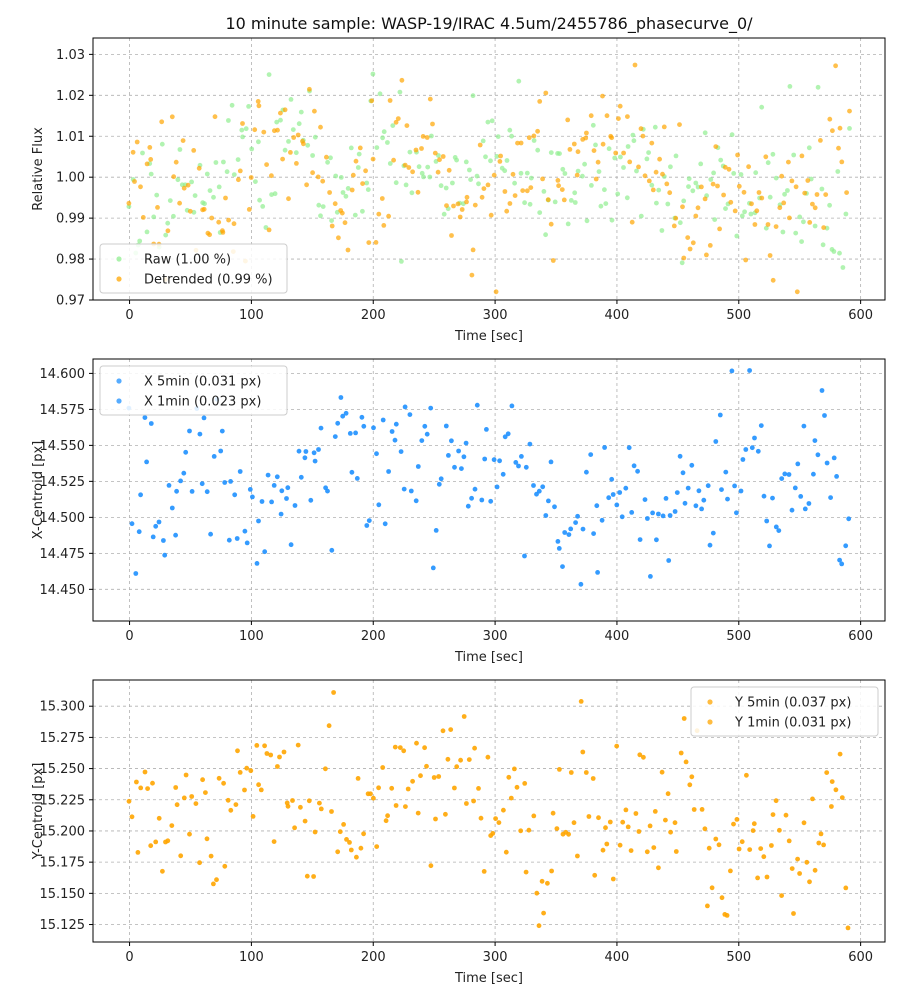 Image resolution: width=900 pixels, height=1000 pixels. What do you see at coordinates (70, 55) in the screenshot?
I see `y-tick-label: 1.03` at bounding box center [70, 55].